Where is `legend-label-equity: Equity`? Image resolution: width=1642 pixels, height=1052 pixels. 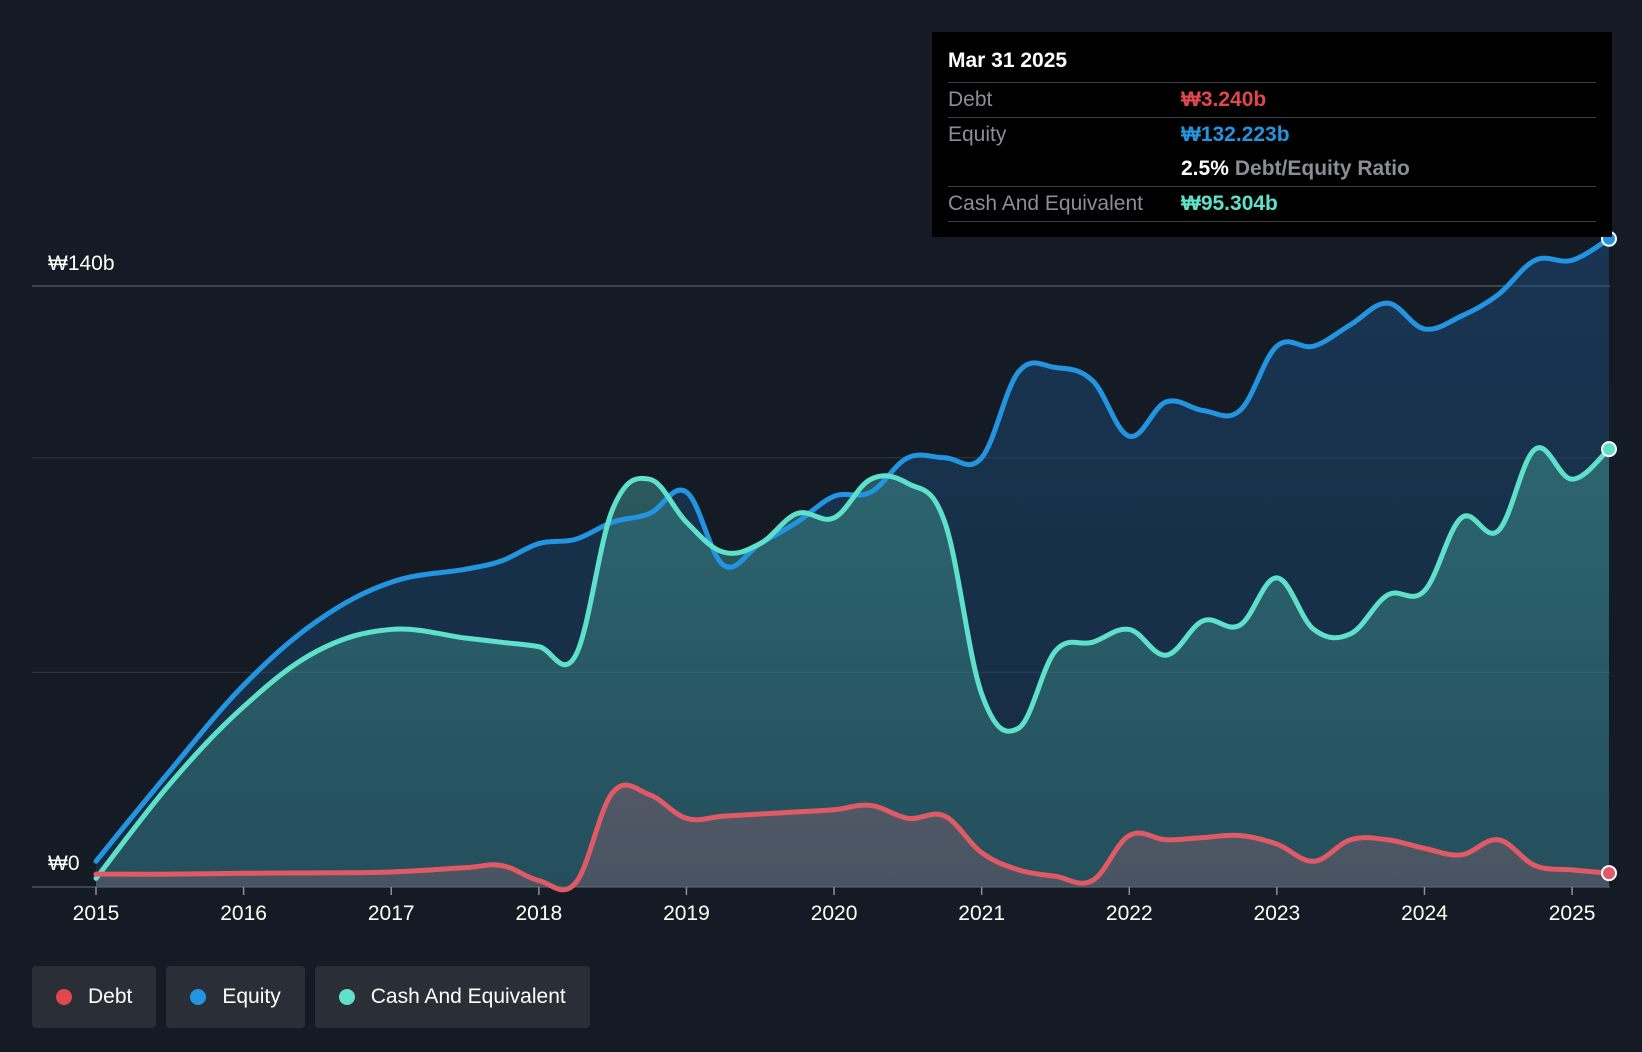
legend-label-equity: Equity is located at coordinates (251, 996).